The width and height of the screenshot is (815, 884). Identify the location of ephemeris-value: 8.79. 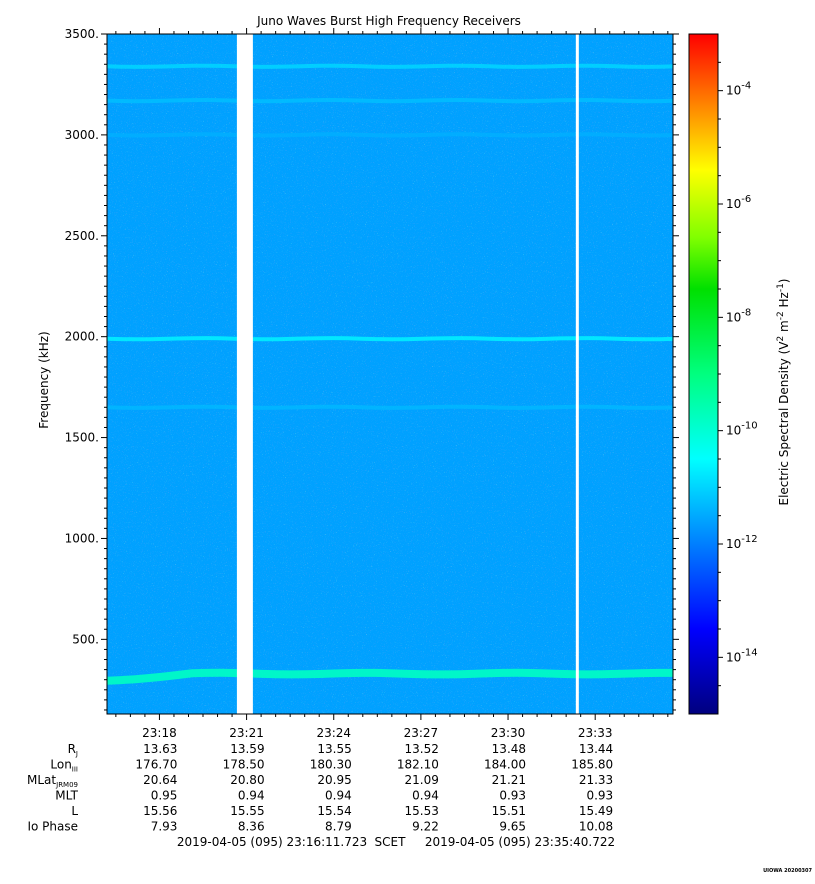
(338, 827).